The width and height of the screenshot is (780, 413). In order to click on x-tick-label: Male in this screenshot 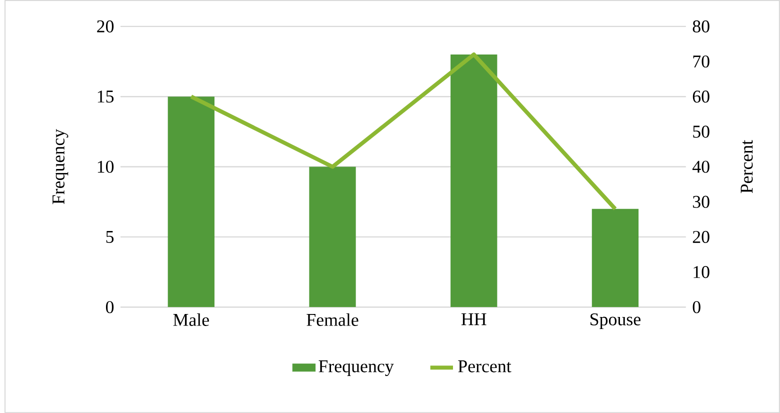, I will do `click(191, 319)`.